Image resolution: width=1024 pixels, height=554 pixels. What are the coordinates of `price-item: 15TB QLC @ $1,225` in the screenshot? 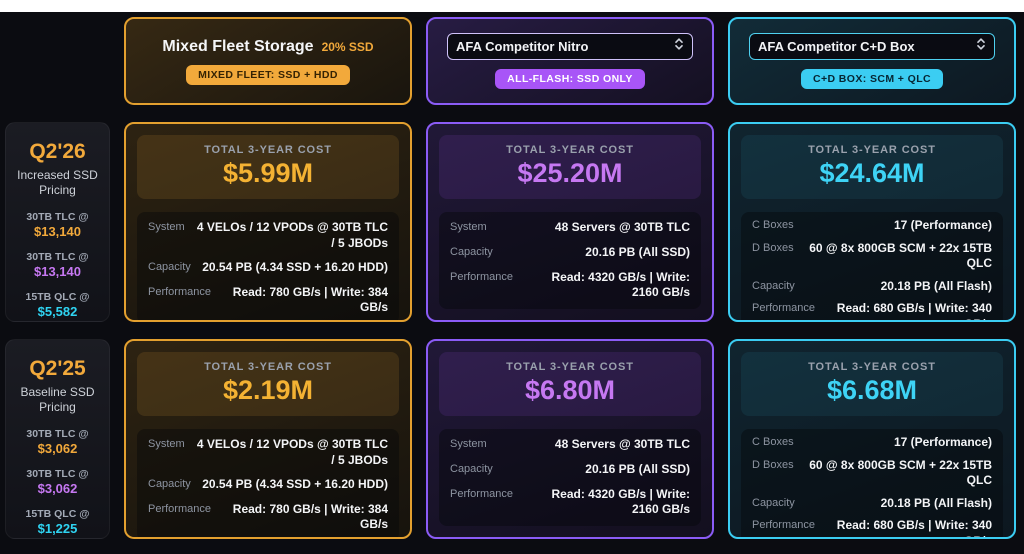 It's located at (58, 522).